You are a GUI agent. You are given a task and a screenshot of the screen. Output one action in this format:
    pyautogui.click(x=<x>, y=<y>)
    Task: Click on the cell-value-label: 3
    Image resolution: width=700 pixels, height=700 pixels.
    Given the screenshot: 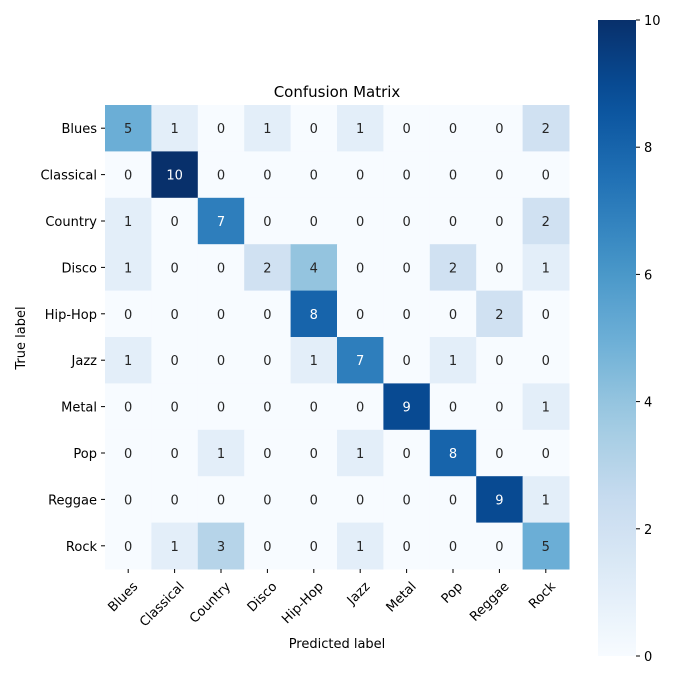 What is the action you would take?
    pyautogui.click(x=221, y=547)
    